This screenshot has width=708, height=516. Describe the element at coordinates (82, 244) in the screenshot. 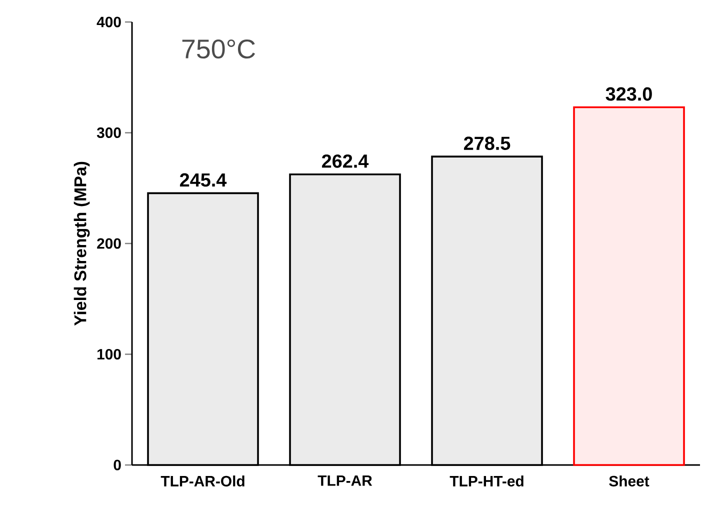

I see `y-axis-title: Yield Strength (MPa)` at that location.